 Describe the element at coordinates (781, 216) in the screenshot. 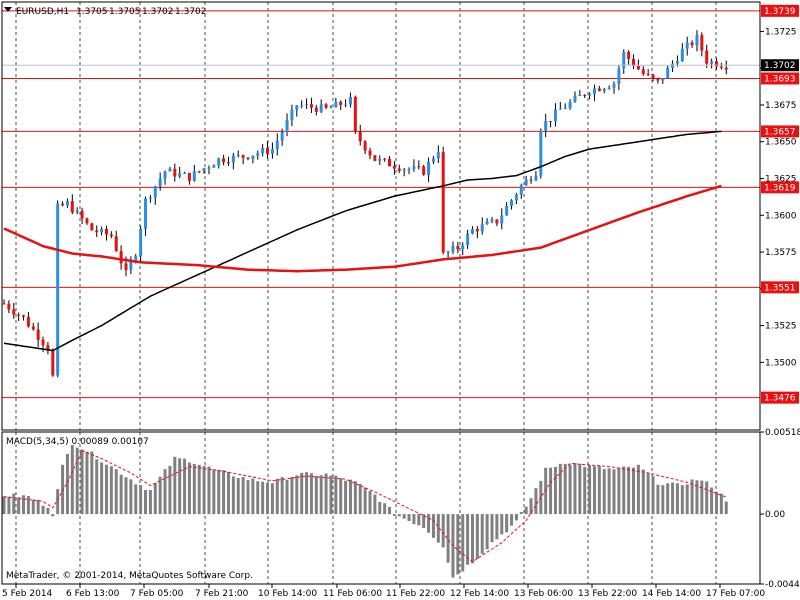

I see `price-tick-label: 1.3600` at that location.